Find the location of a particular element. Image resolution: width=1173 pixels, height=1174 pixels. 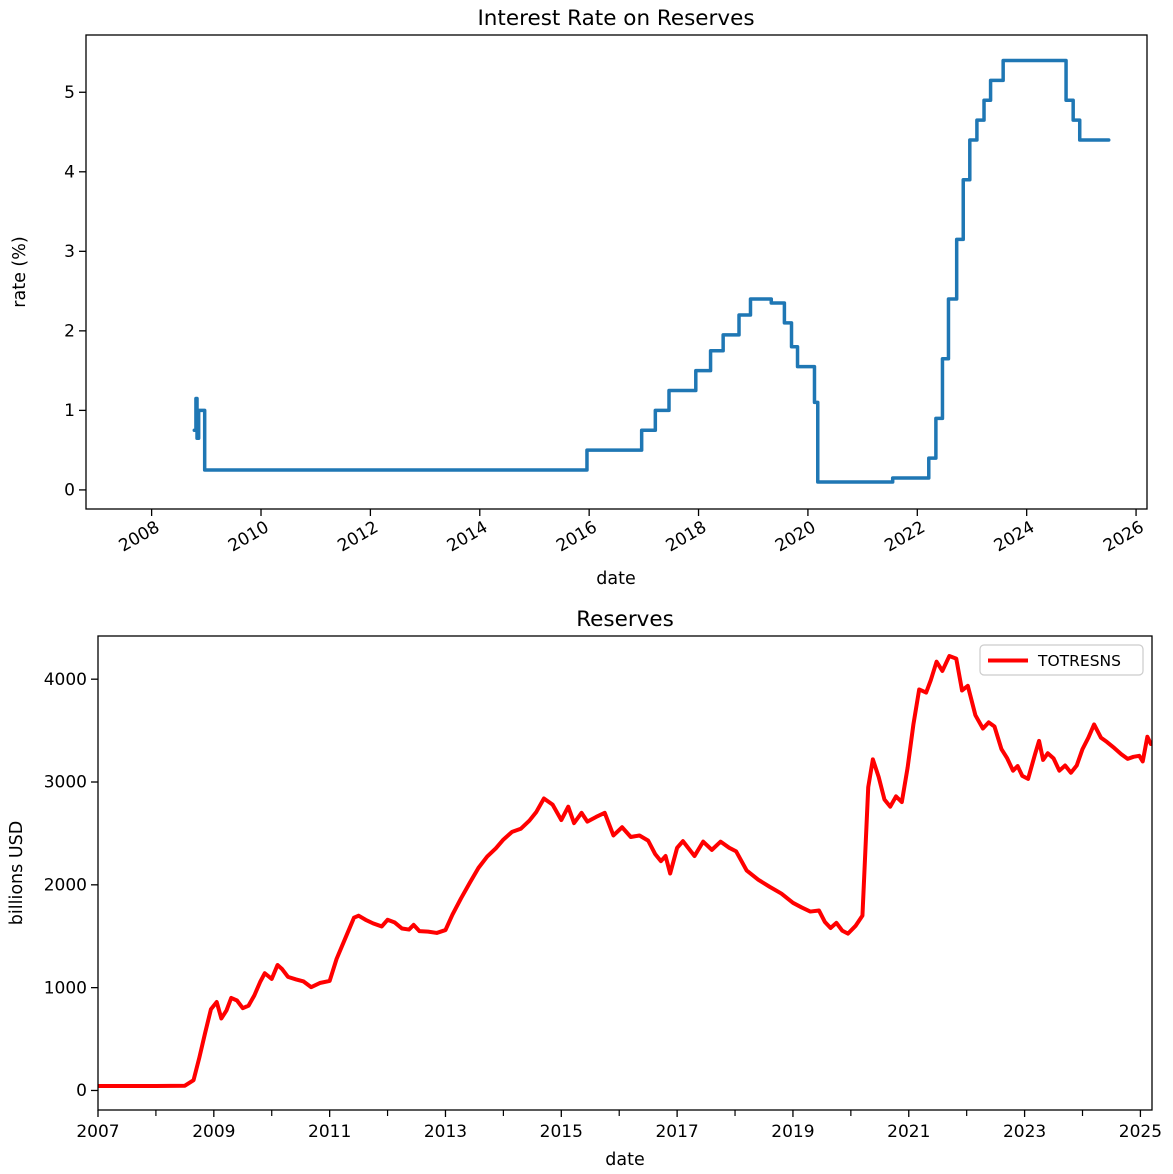

y-tick-label: 1000 is located at coordinates (65, 988).